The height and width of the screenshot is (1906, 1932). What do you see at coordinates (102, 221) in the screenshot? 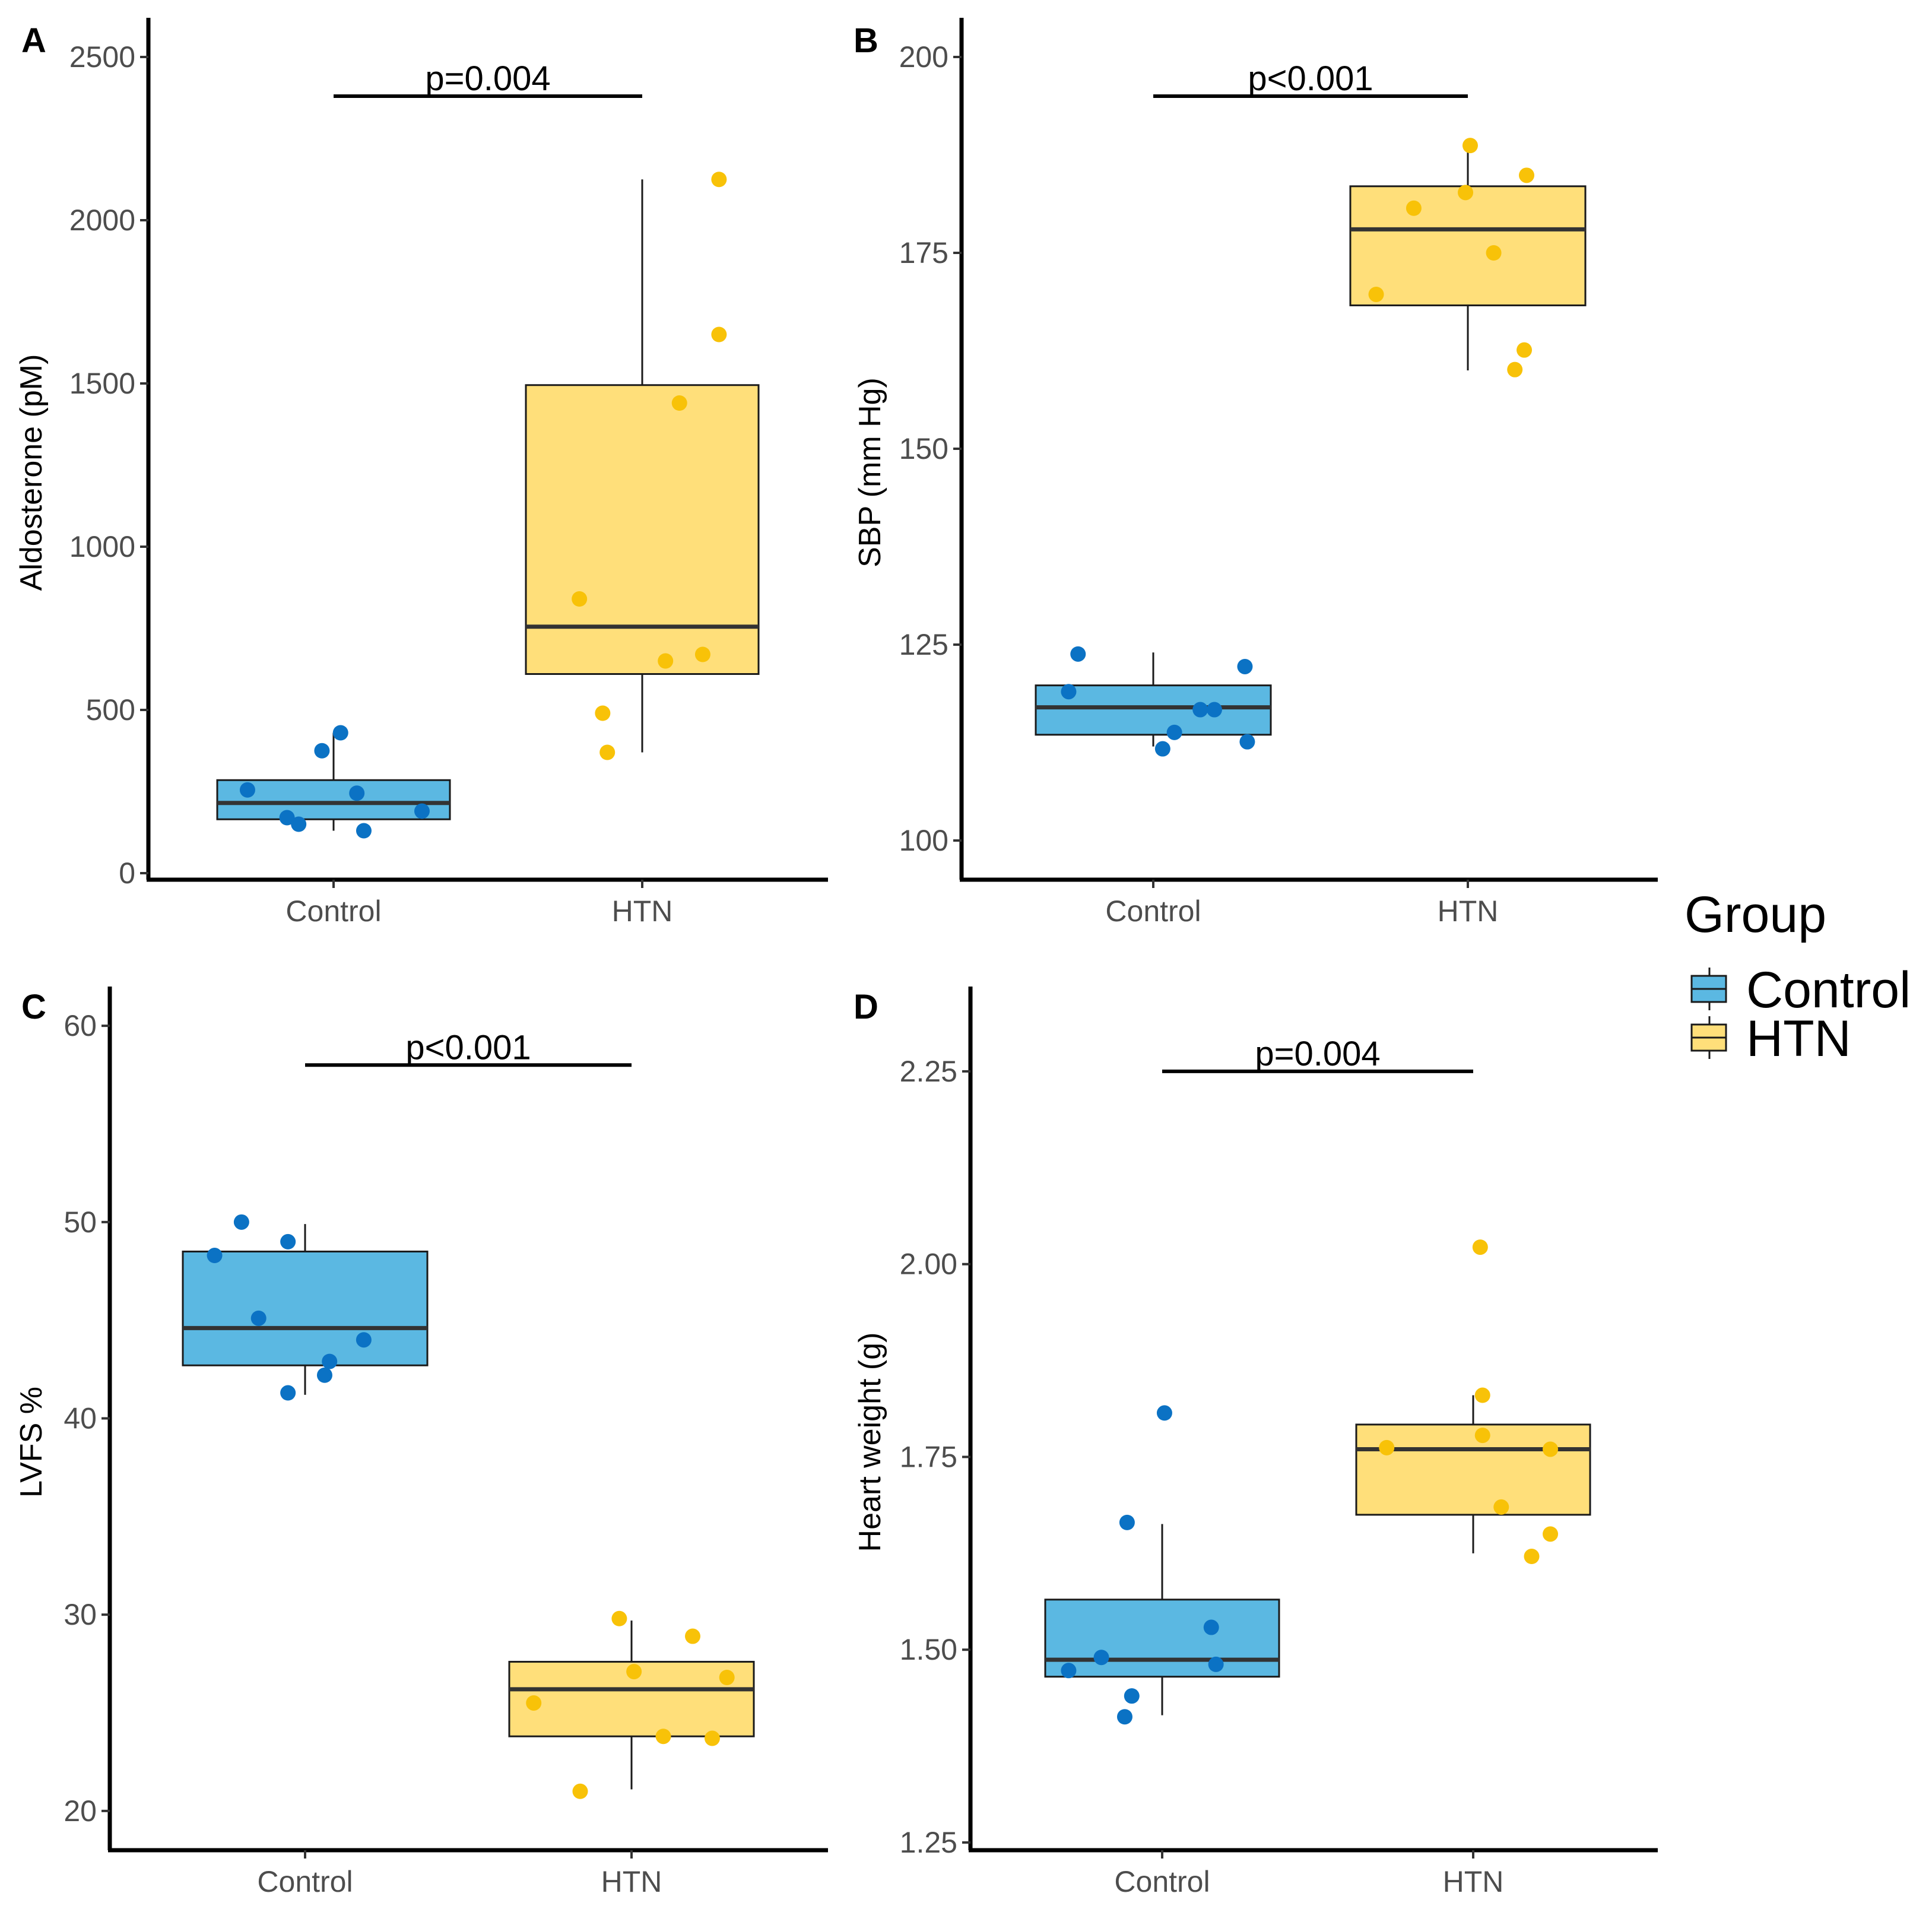
I see `y-tick-label-a: 2000` at bounding box center [102, 221].